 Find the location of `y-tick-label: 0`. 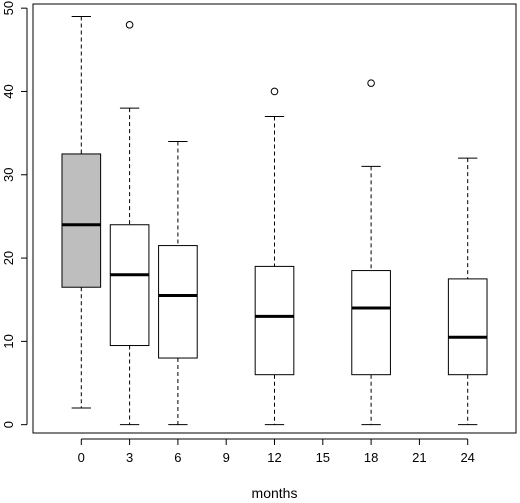

y-tick-label: 0 is located at coordinates (8, 424).